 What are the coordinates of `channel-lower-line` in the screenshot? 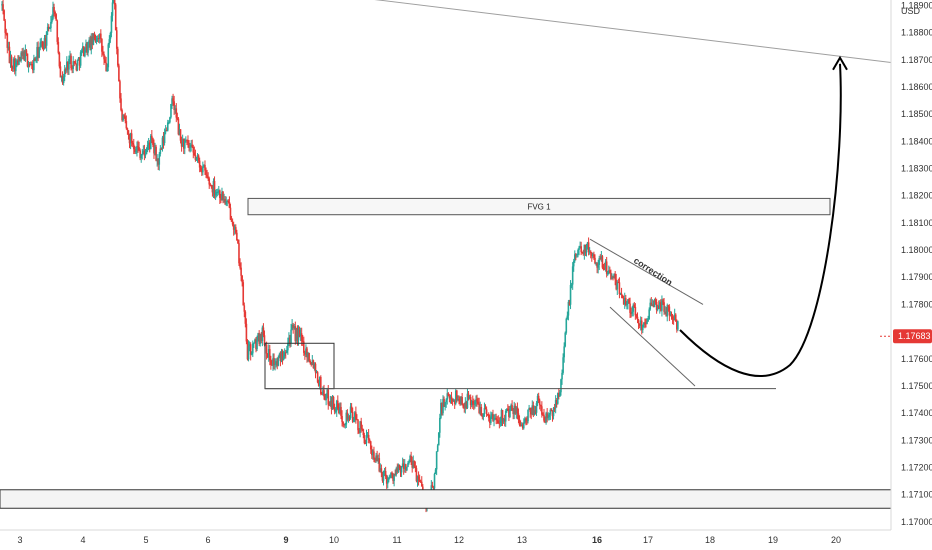 It's located at (652, 346).